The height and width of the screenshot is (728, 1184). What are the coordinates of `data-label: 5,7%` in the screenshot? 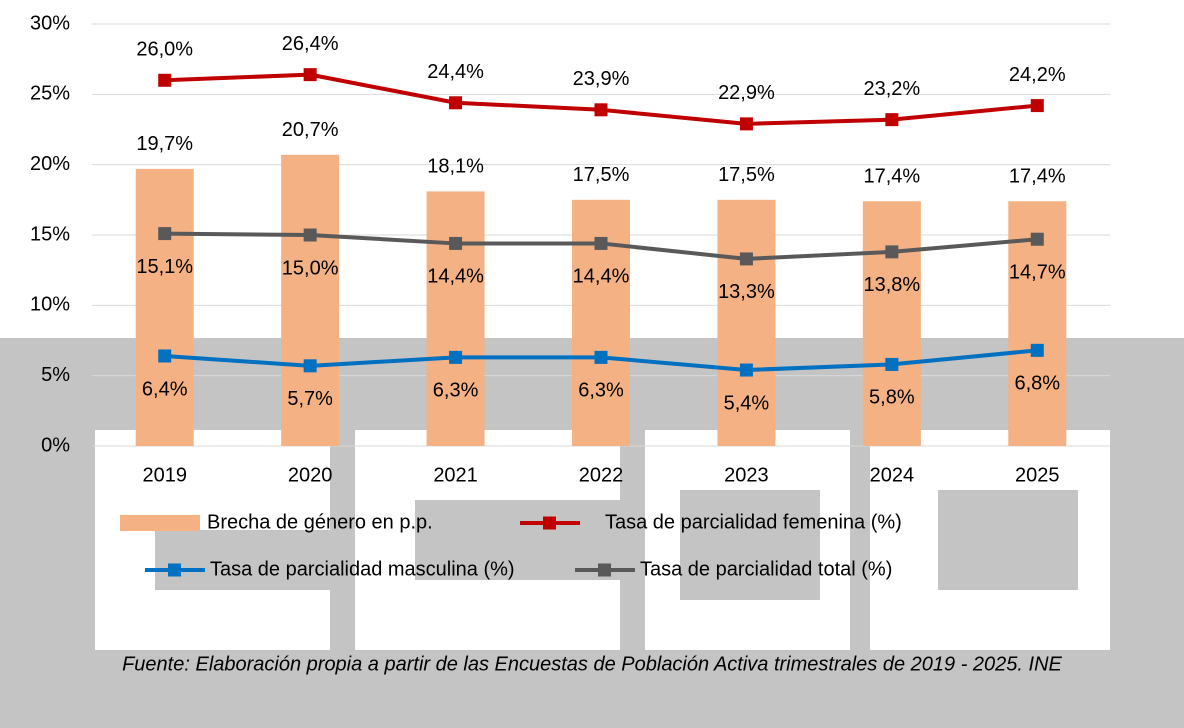 It's located at (310, 399).